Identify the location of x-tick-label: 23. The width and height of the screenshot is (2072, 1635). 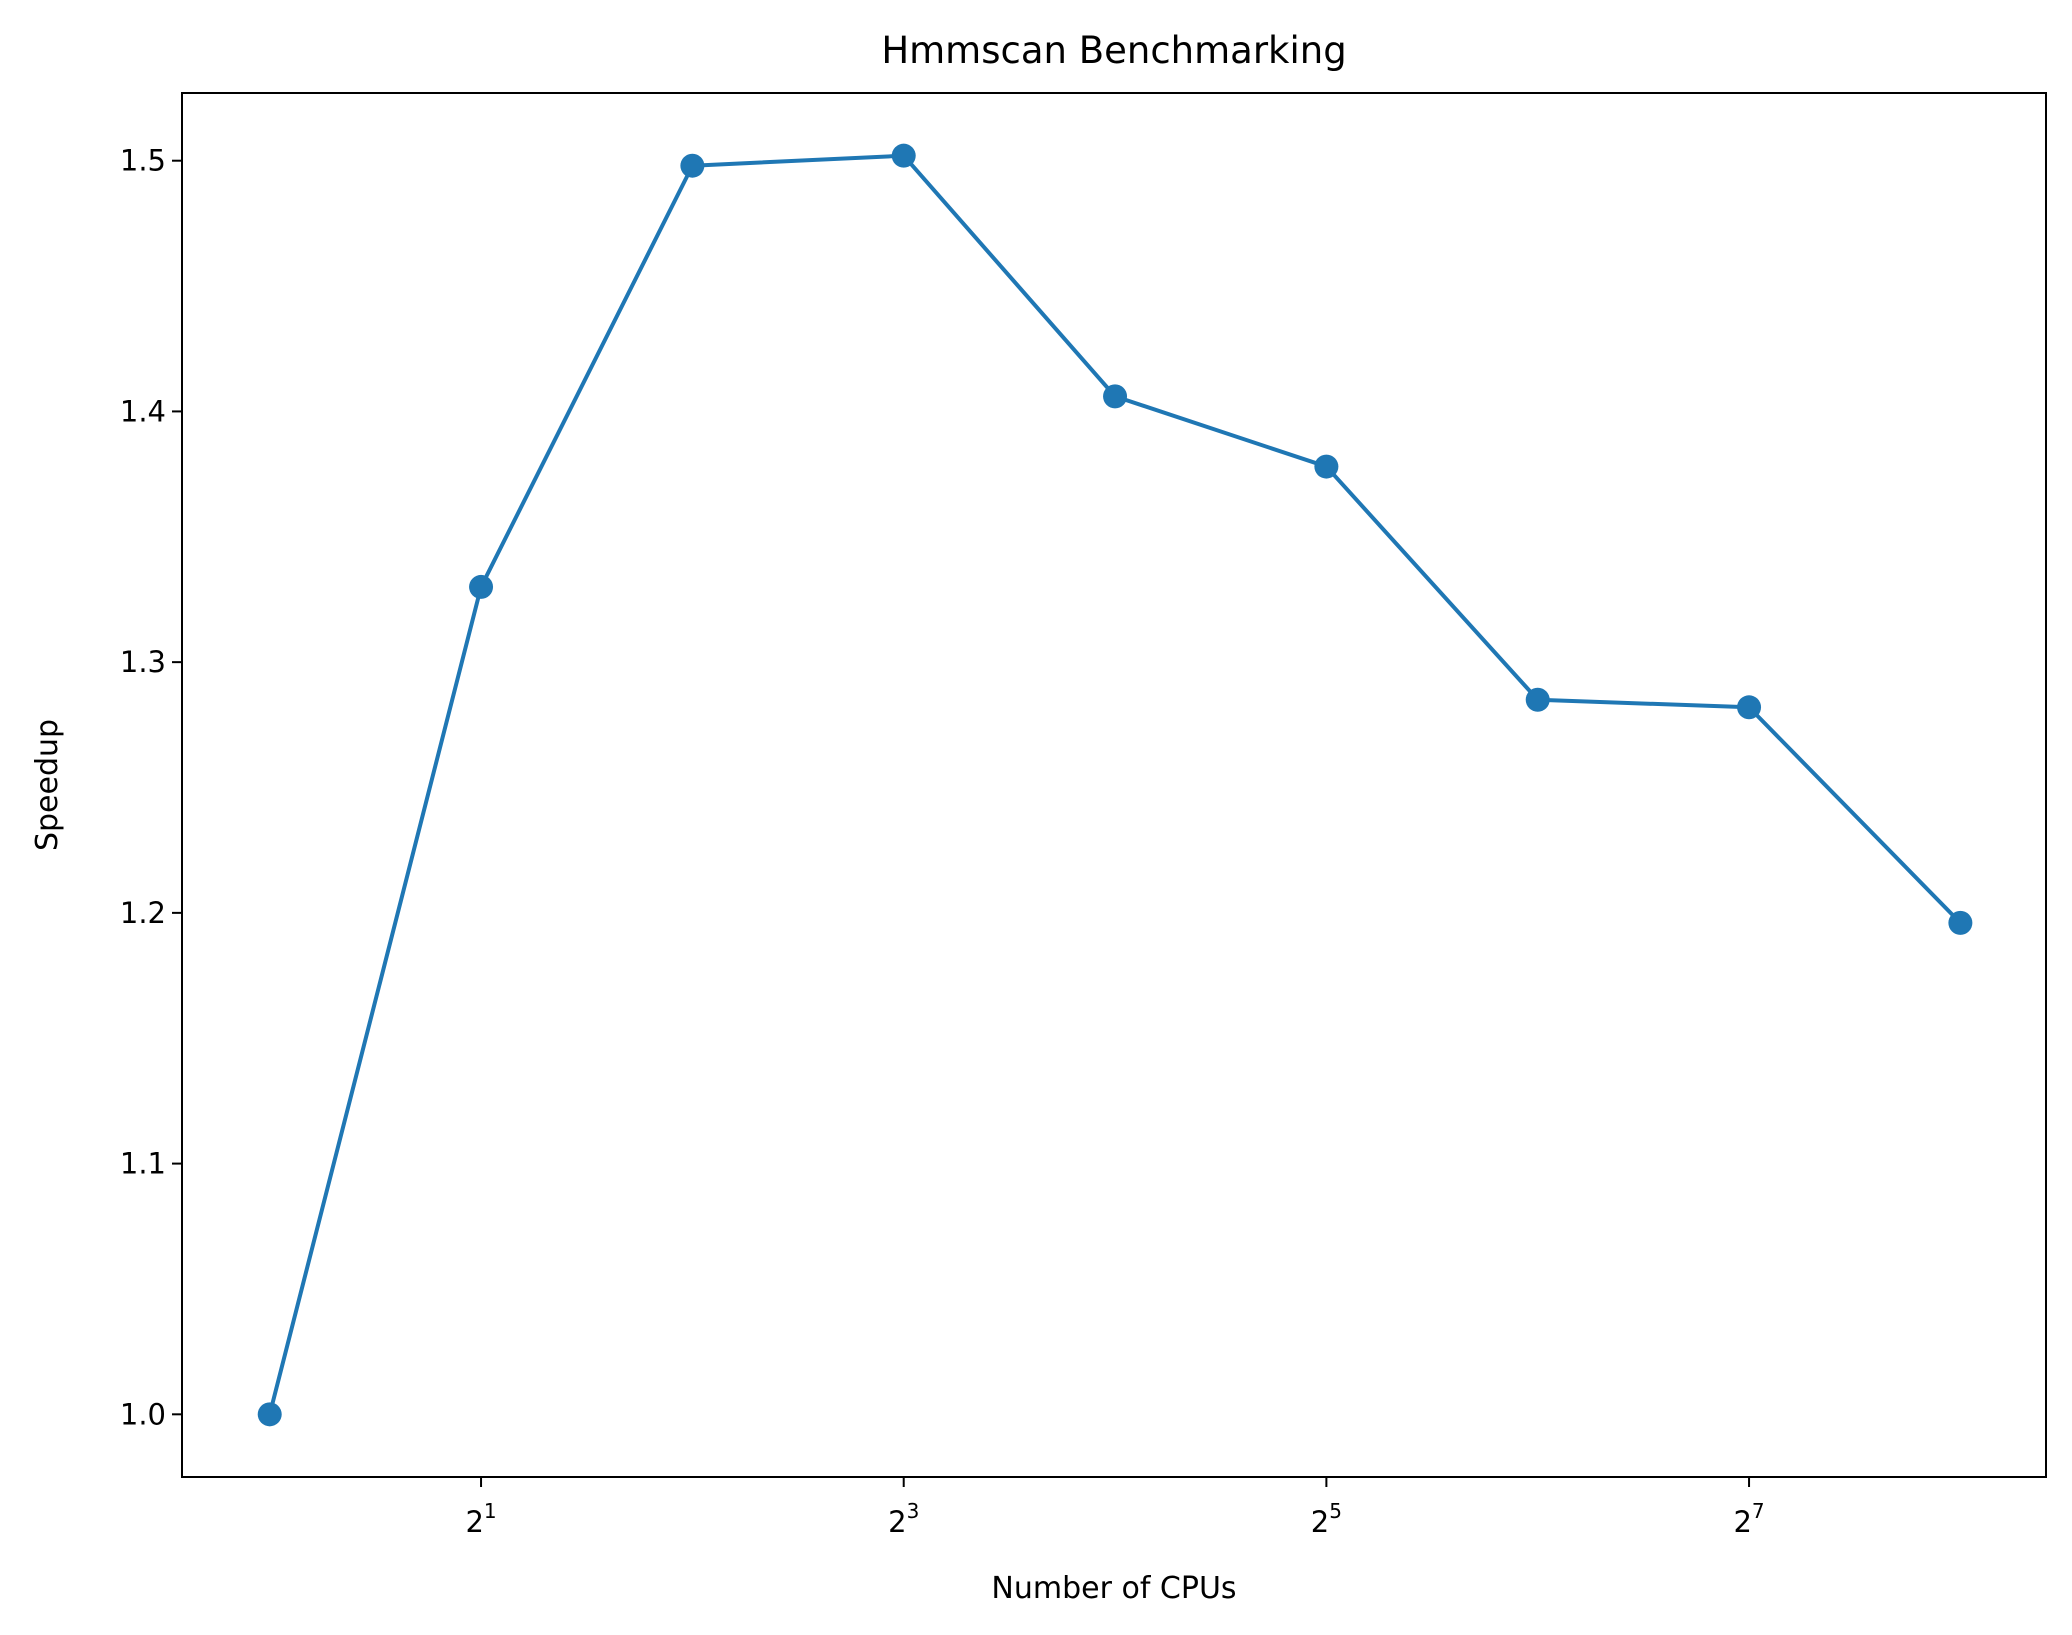
(903, 1519).